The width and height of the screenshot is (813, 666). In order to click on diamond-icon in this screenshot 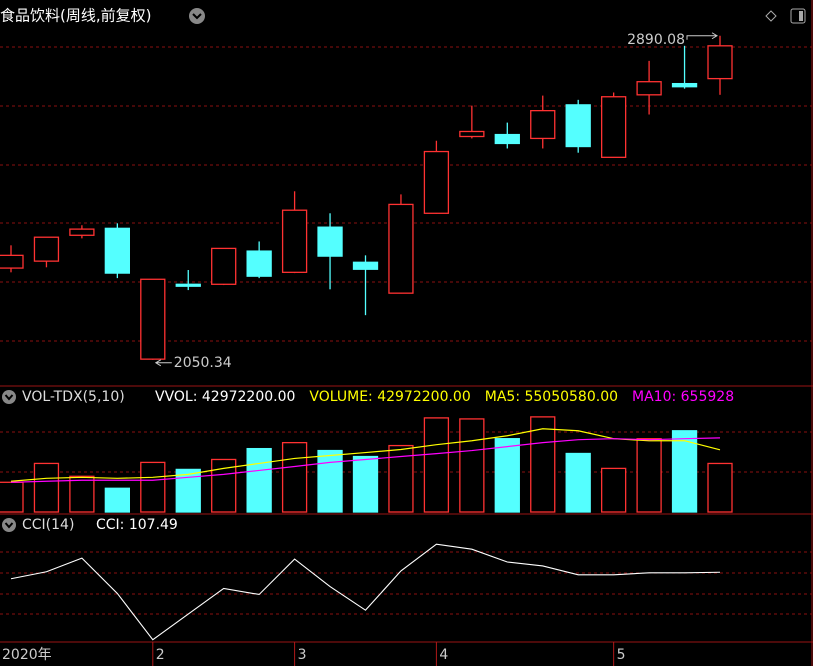, I will do `click(771, 16)`.